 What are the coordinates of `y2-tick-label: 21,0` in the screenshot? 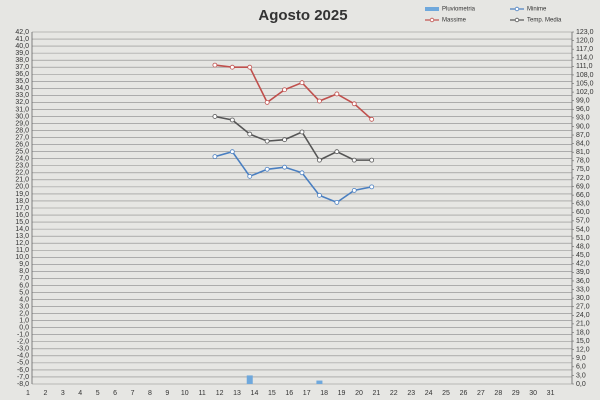 It's located at (583, 324).